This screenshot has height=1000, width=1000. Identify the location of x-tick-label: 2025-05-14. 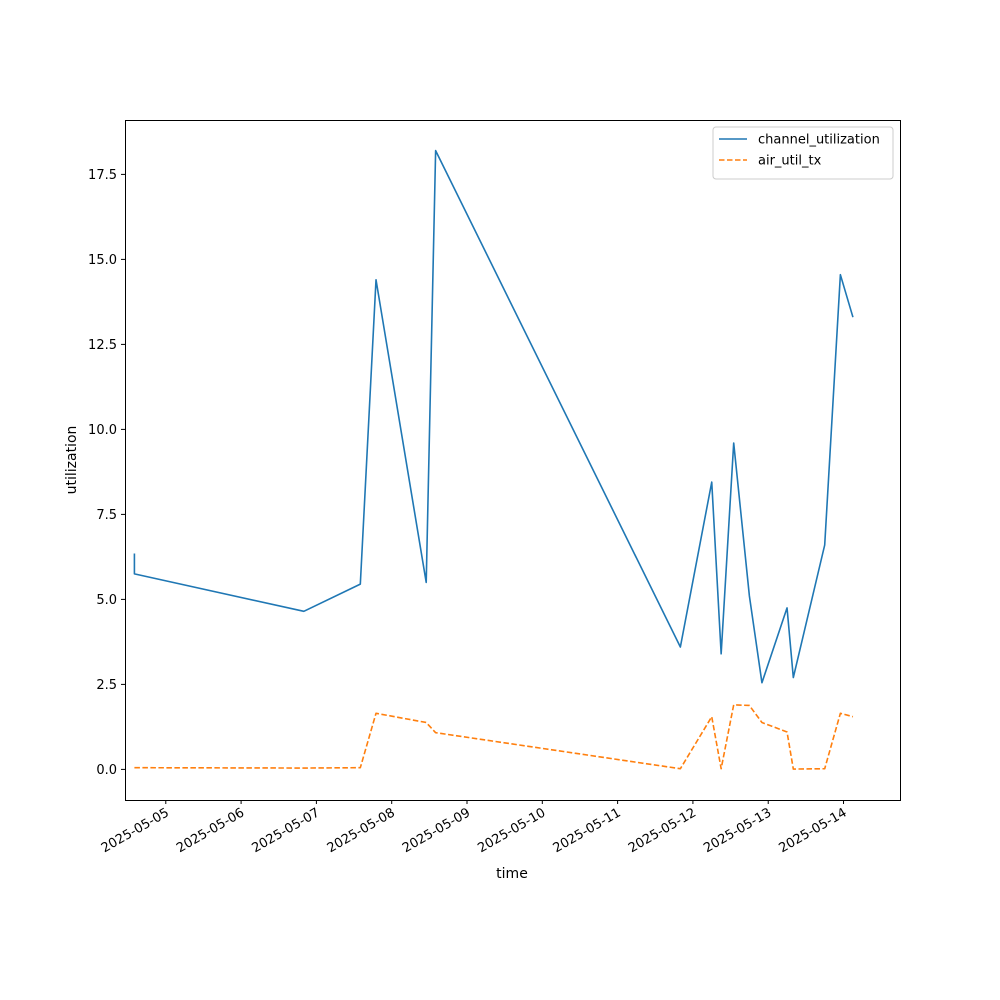
(813, 830).